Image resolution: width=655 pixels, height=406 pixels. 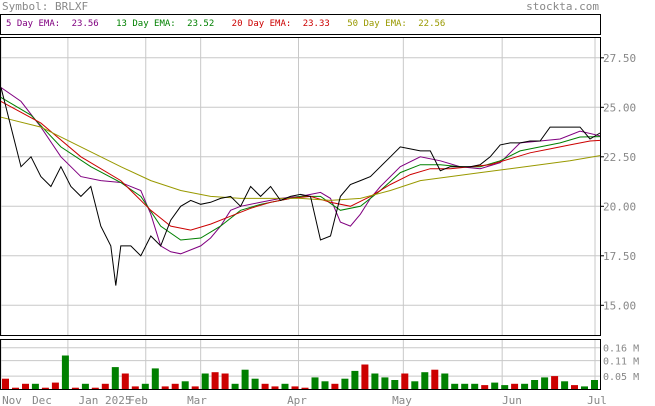 I want to click on legend-ema13: 13 Day EMA: 23.52, so click(x=168, y=24).